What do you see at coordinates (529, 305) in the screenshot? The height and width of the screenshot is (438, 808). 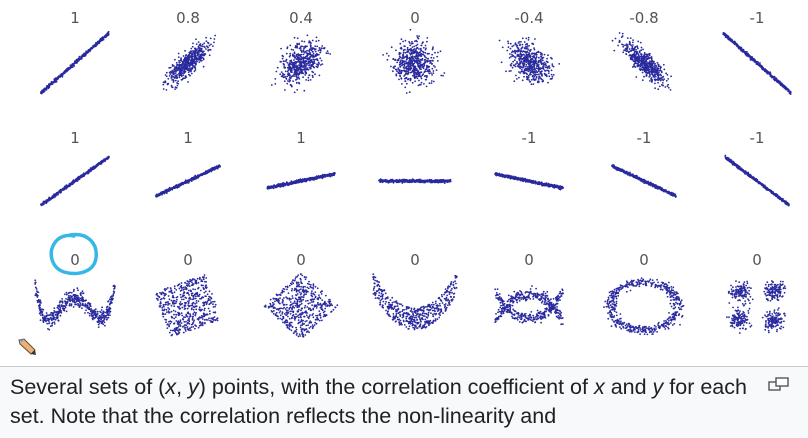 I see `scatter-plot-x-shape` at bounding box center [529, 305].